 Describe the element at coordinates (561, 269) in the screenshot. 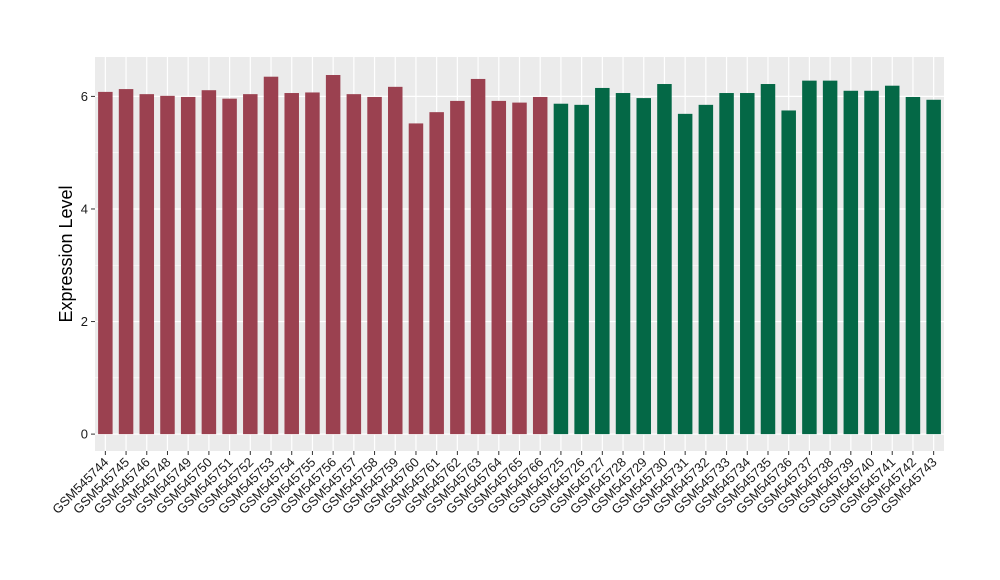

I see `bar-GSM545725` at that location.